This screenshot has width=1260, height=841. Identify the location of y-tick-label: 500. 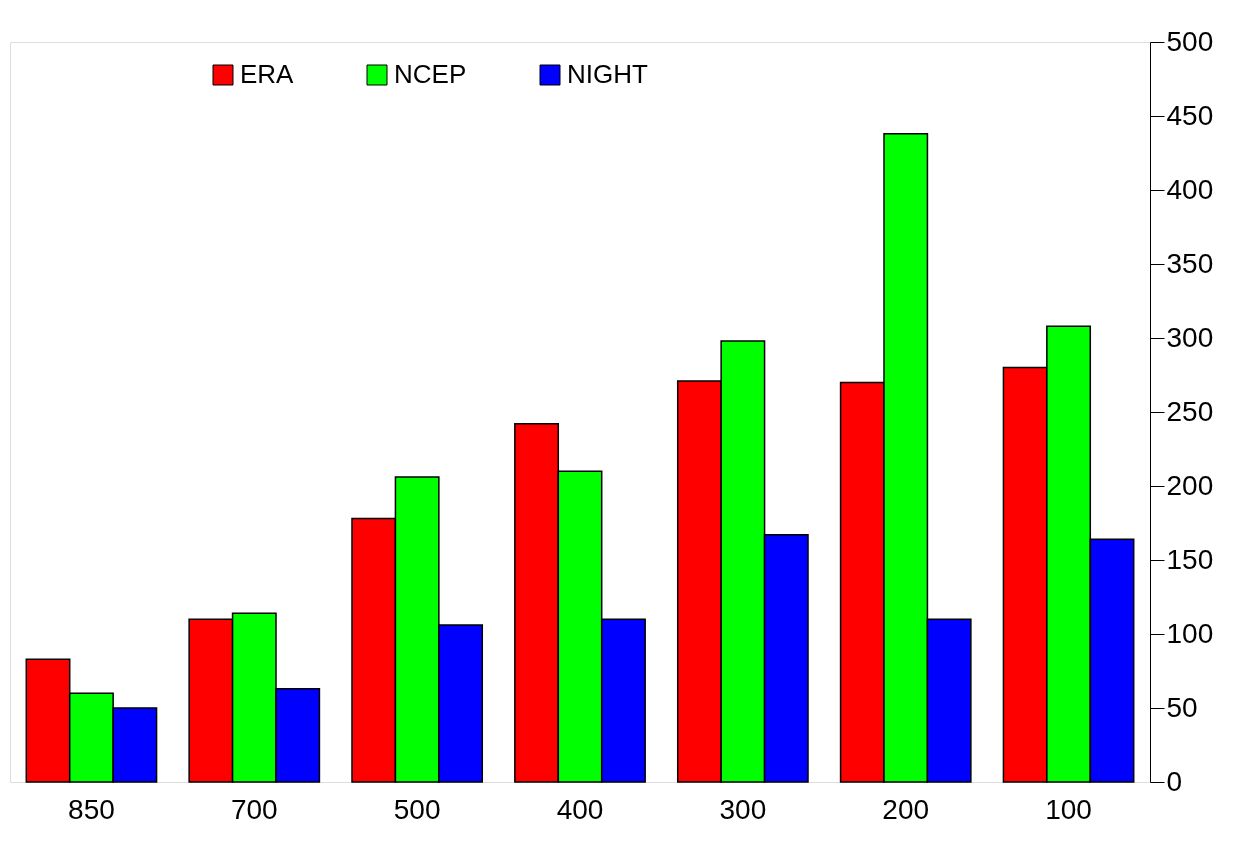
(1190, 41).